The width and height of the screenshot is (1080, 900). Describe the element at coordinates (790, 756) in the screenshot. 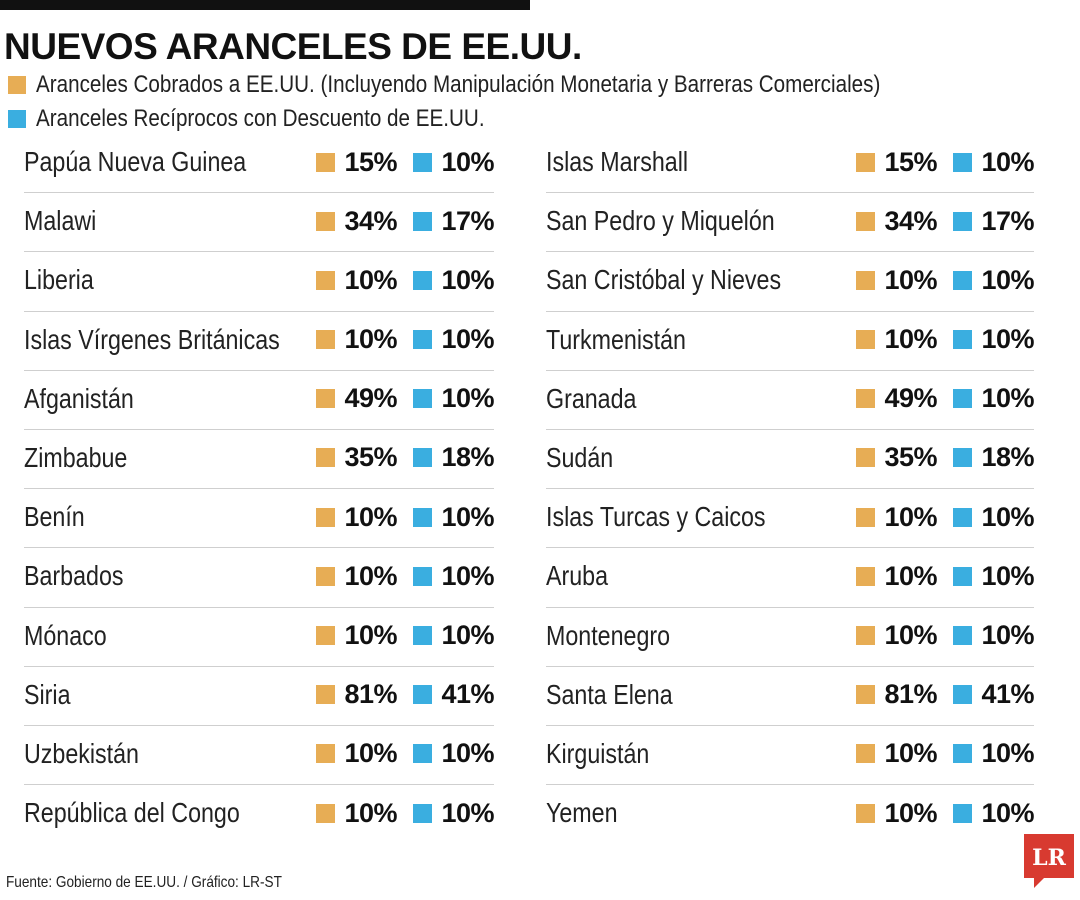

I see `table-row-kirguistan: Kirguistán 10% 10%` at that location.